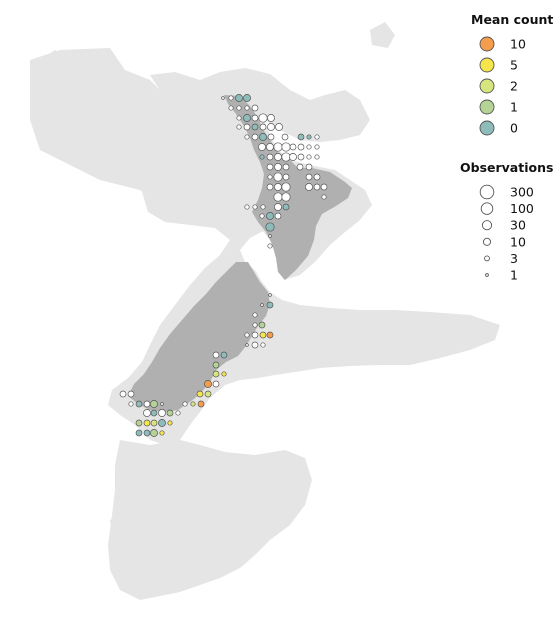 Image resolution: width=560 pixels, height=640 pixels. What do you see at coordinates (522, 208) in the screenshot?
I see `legend-observations-label: 100` at bounding box center [522, 208].